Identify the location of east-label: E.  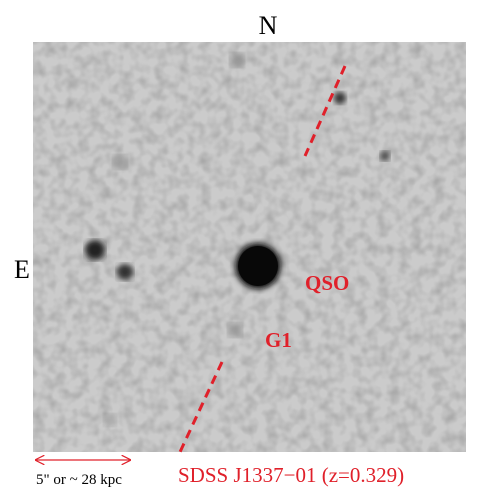
(22, 269).